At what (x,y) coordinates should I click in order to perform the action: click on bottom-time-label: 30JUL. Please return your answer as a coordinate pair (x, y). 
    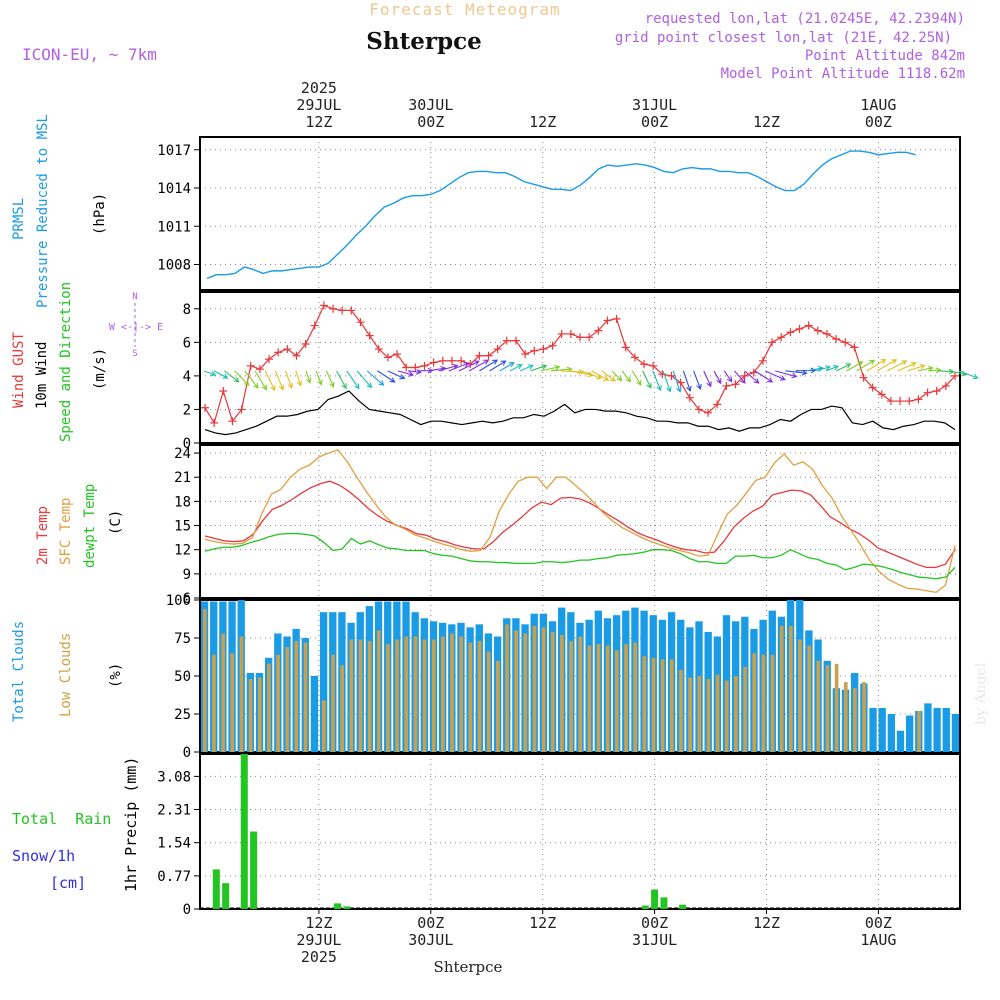
    Looking at the image, I should click on (430, 940).